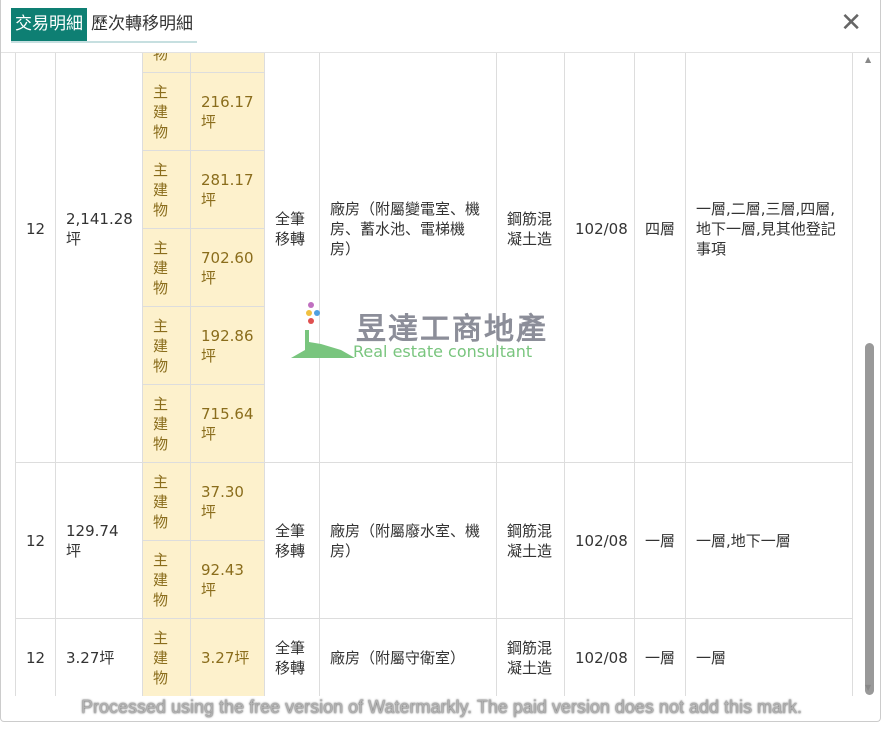  Describe the element at coordinates (99, 540) in the screenshot. I see `total-area-cell: 129.74坪` at that location.